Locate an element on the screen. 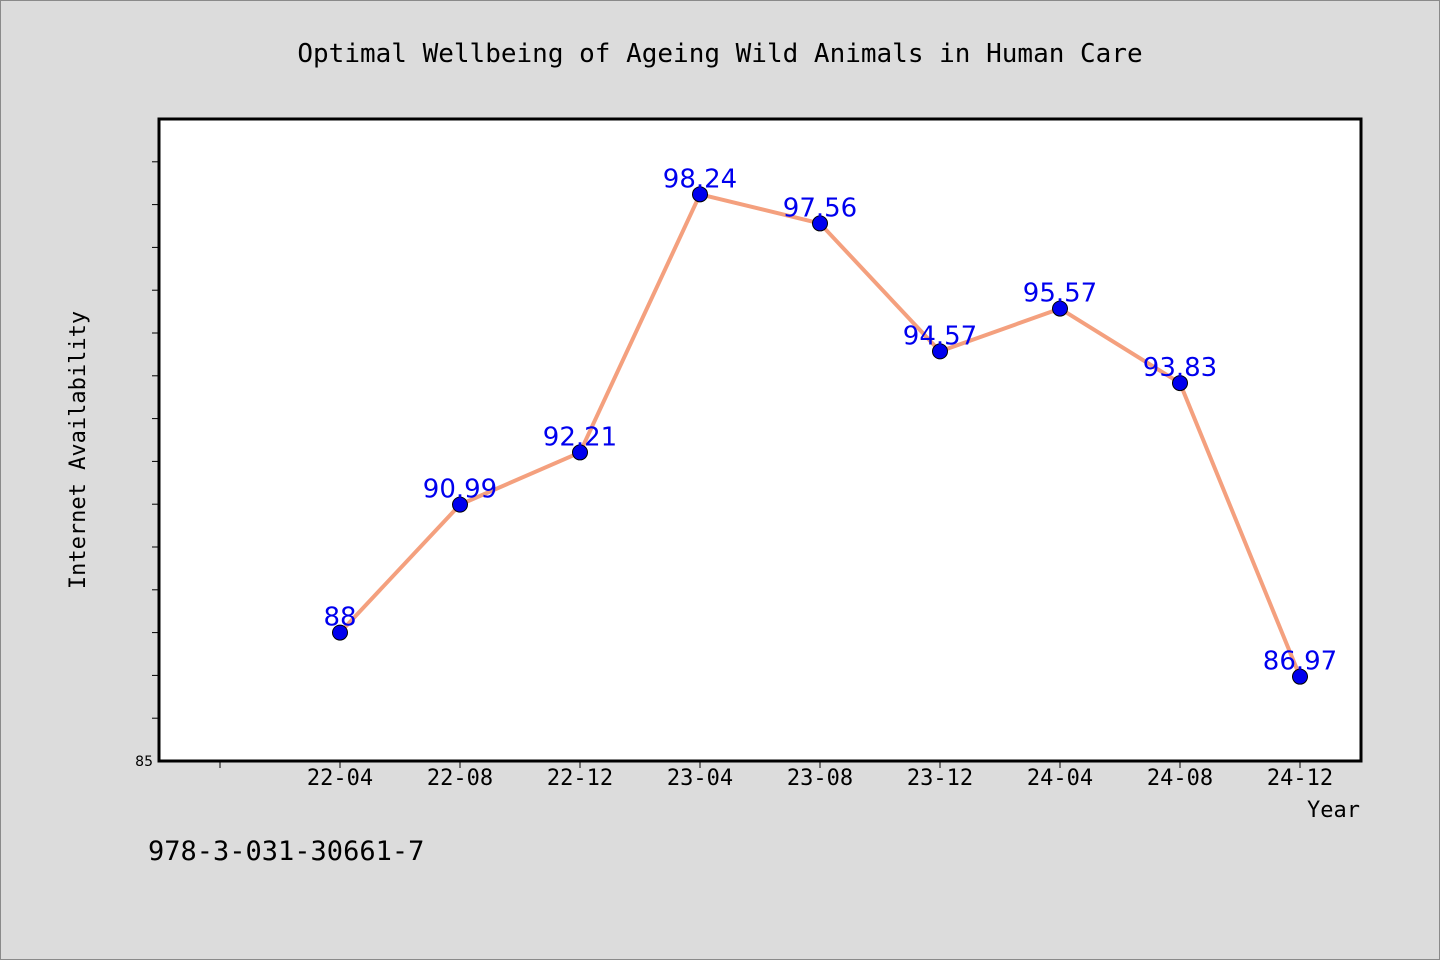 The height and width of the screenshot is (960, 1440). x-axis-label: Year is located at coordinates (1333, 810).